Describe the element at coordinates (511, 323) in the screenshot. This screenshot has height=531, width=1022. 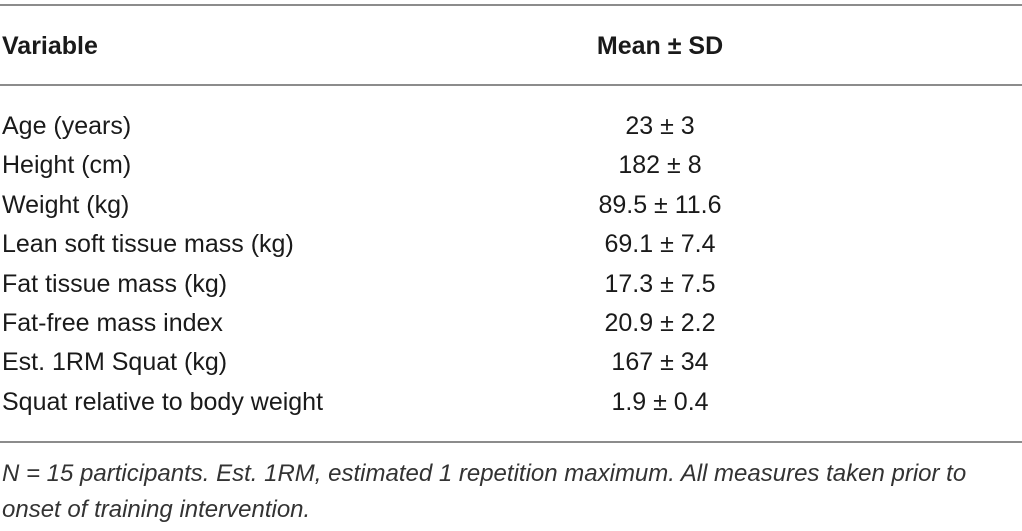
I see `table-row: Fat-free mass index 20.9 ± 2.2` at that location.